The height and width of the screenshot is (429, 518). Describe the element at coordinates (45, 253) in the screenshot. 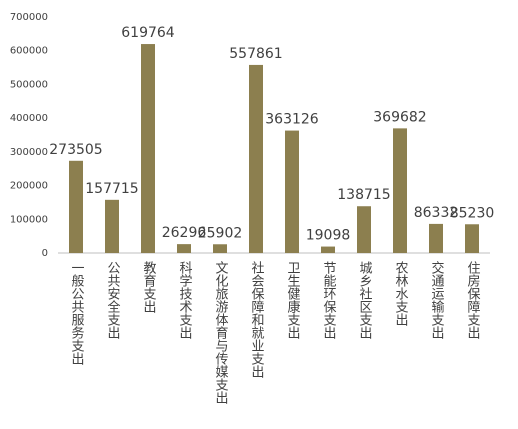

I see `y-tick-label: 0` at that location.